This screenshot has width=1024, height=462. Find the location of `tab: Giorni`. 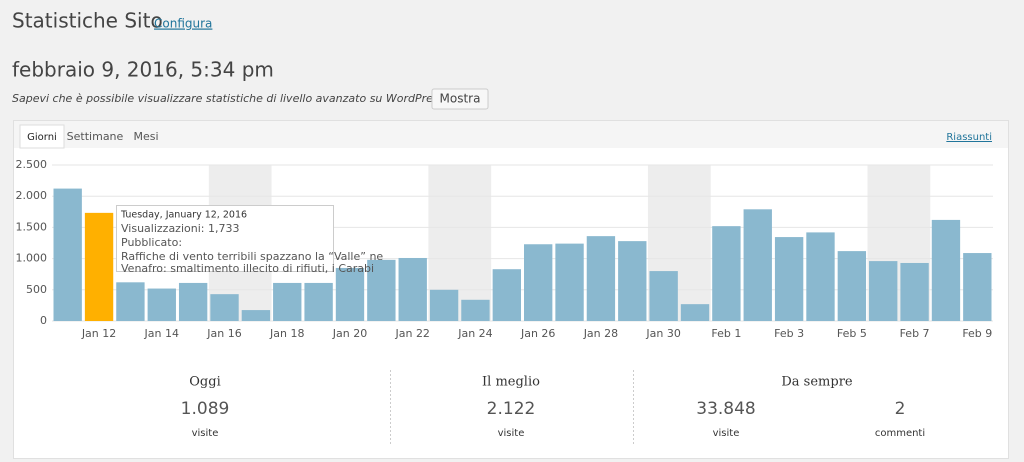

tab: Giorni is located at coordinates (42, 137).